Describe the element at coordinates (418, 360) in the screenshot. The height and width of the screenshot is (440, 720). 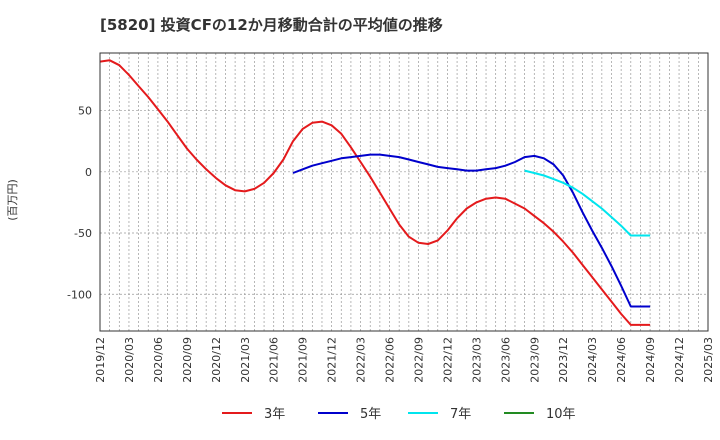
I see `x-tick-label: 2022/09` at that location.